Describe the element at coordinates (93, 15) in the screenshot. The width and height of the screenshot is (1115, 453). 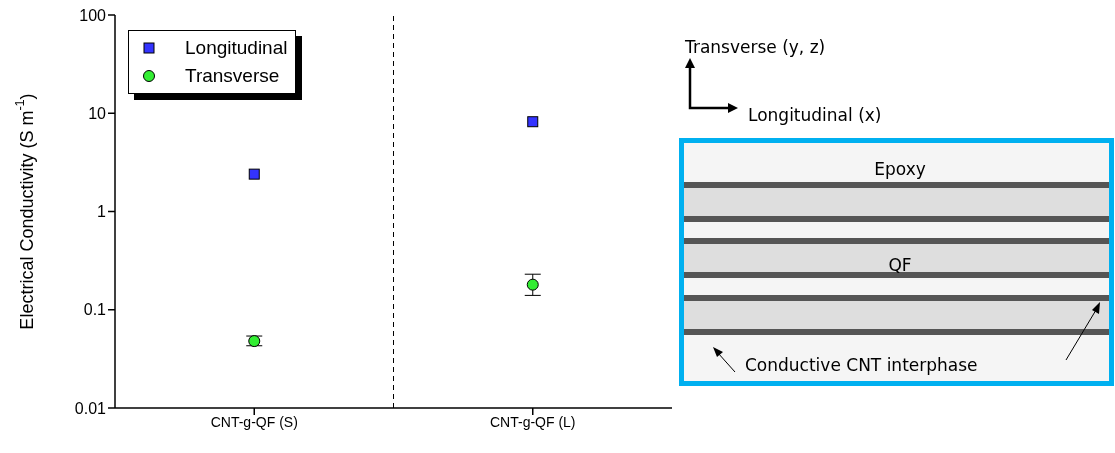
I see `y-tick-label: 100` at that location.